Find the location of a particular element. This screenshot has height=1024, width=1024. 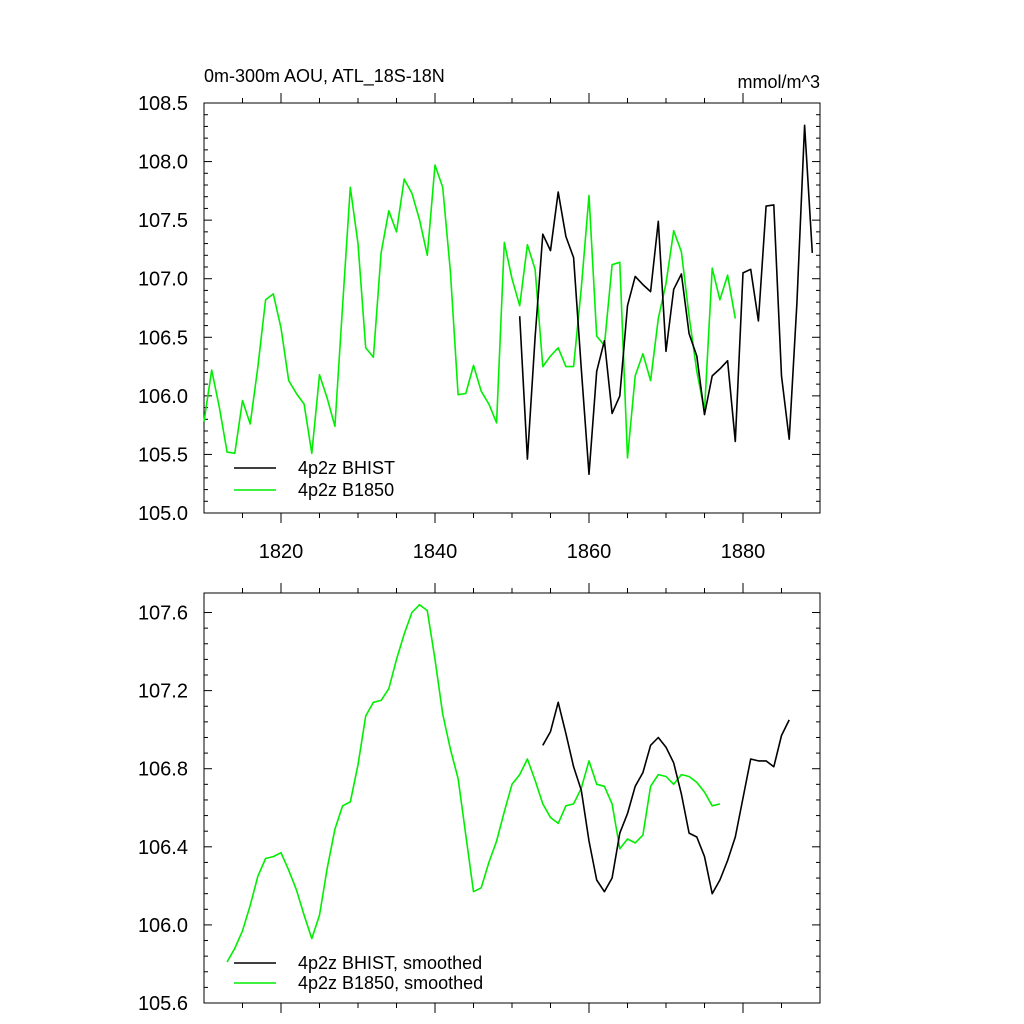

y-tick-label: 107.0 is located at coordinates (163, 280).